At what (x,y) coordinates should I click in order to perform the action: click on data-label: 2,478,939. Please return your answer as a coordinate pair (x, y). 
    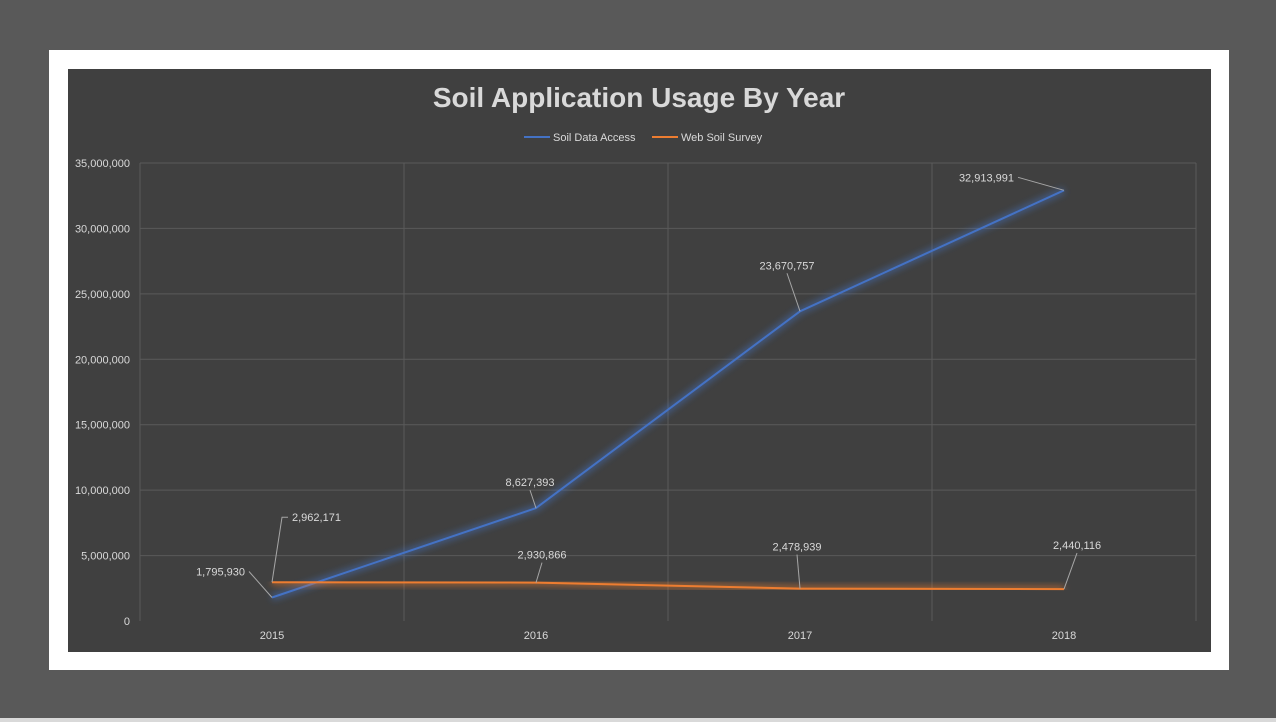
    Looking at the image, I should click on (797, 548).